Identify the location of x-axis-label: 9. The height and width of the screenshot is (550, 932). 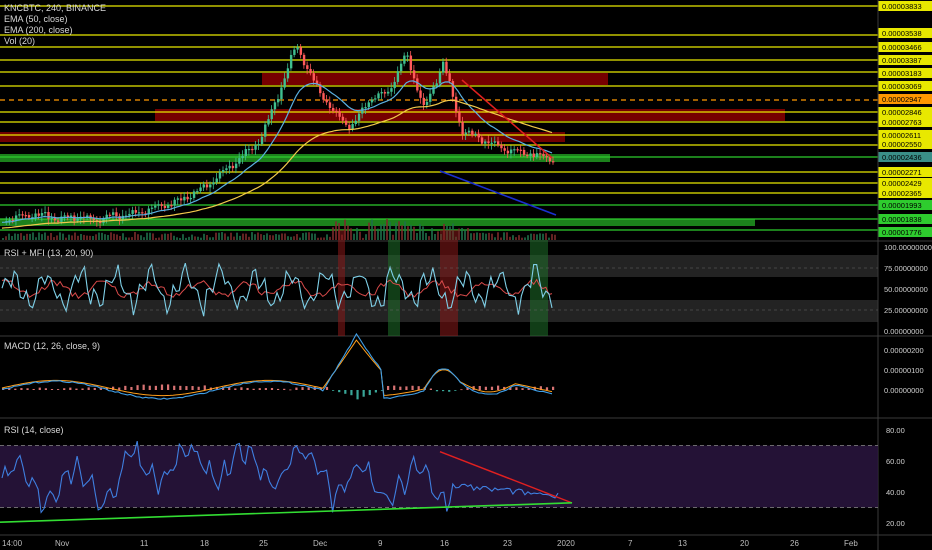
(380, 543).